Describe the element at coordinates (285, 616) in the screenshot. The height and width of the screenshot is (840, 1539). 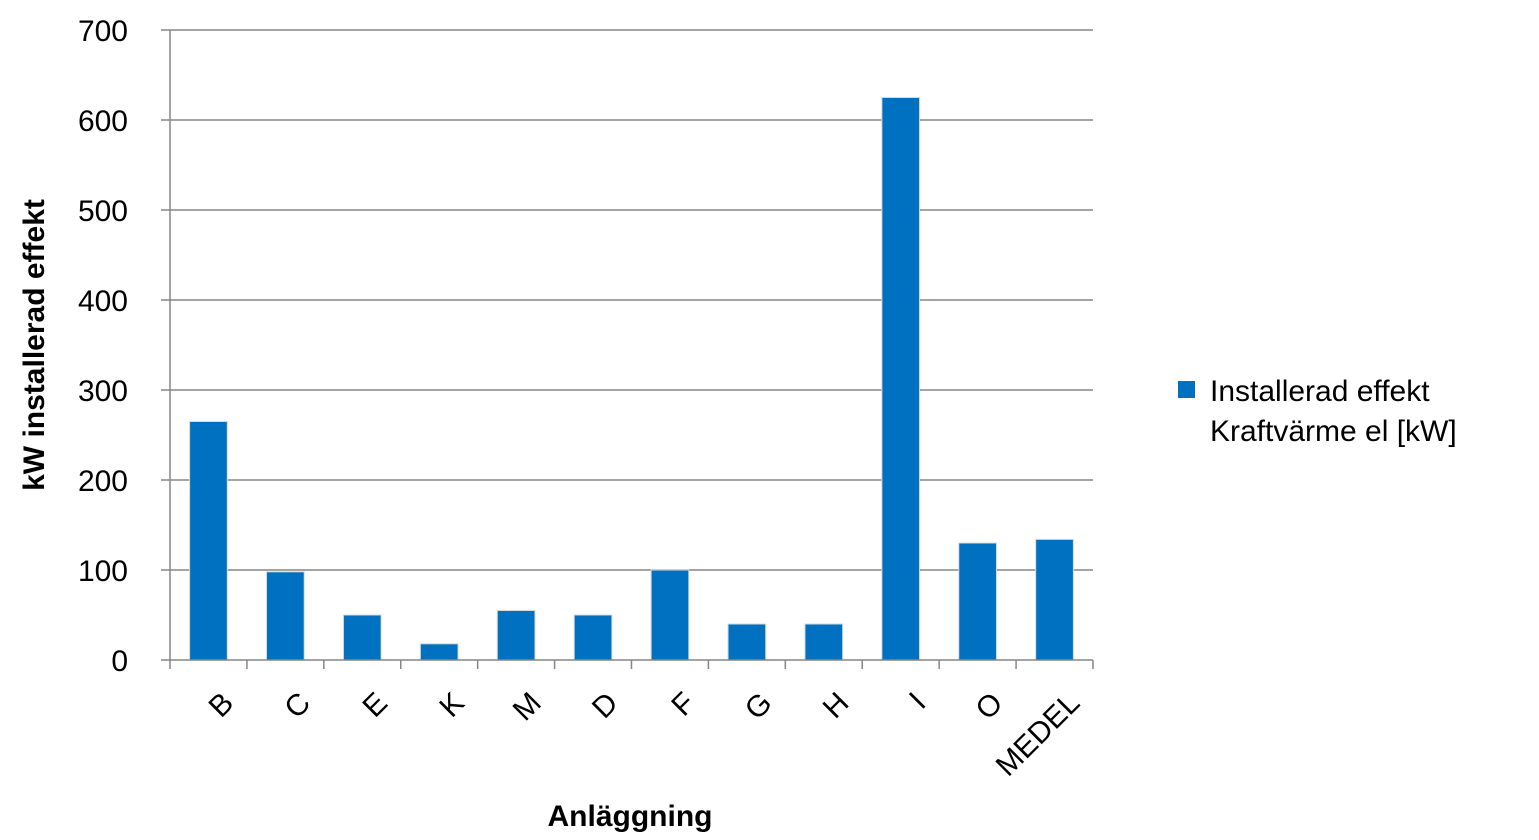
I see `bar-c` at that location.